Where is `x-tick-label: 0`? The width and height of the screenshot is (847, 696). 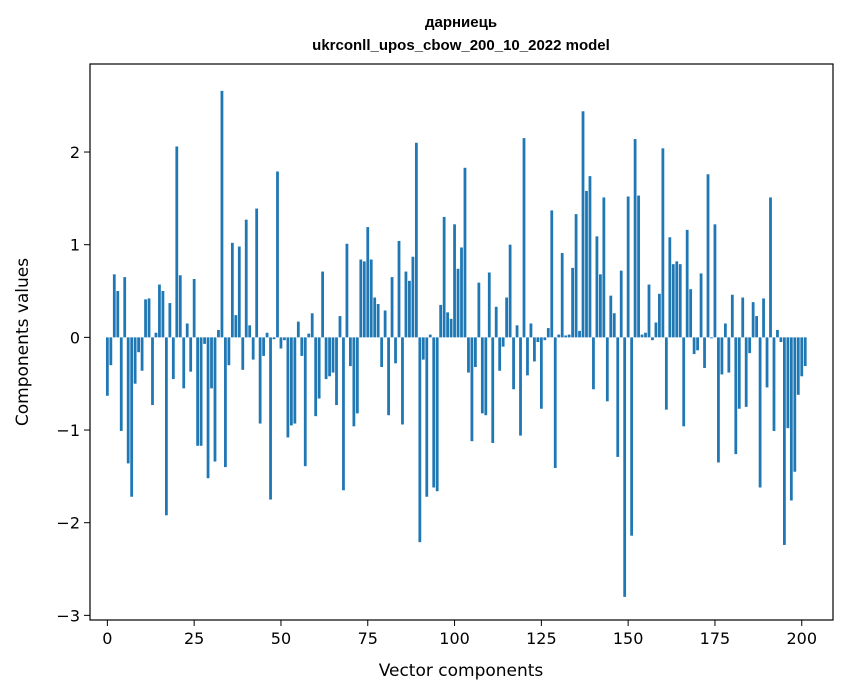 x-tick-label: 0 is located at coordinates (107, 638).